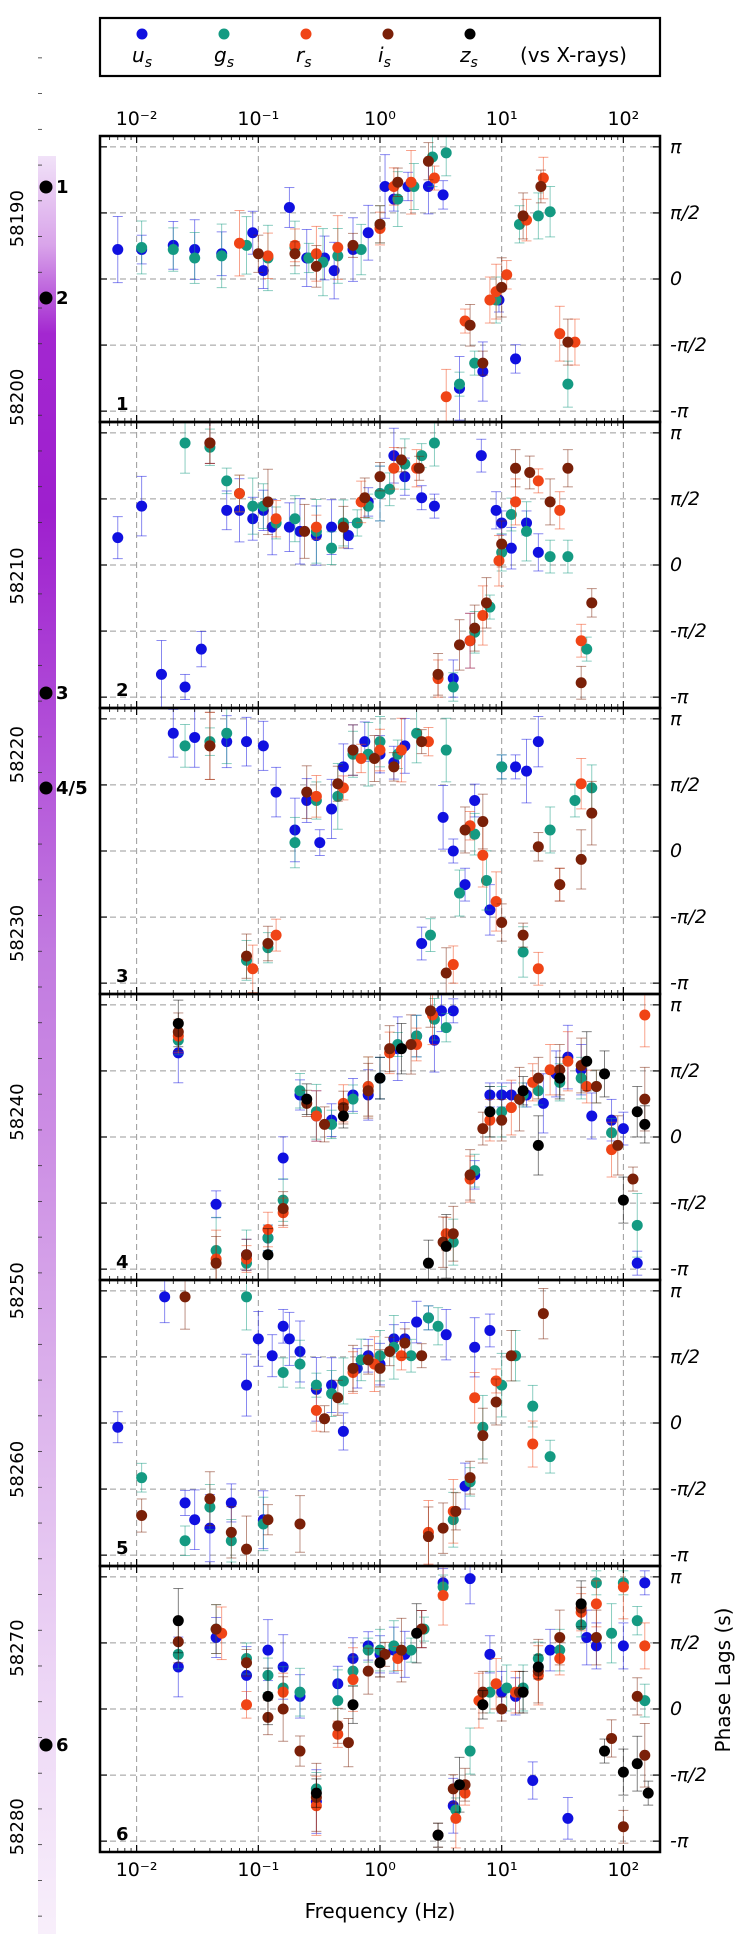 This screenshot has width=750, height=1934. What do you see at coordinates (17, 575) in the screenshot?
I see `mjd-tick-label: 58210` at bounding box center [17, 575].